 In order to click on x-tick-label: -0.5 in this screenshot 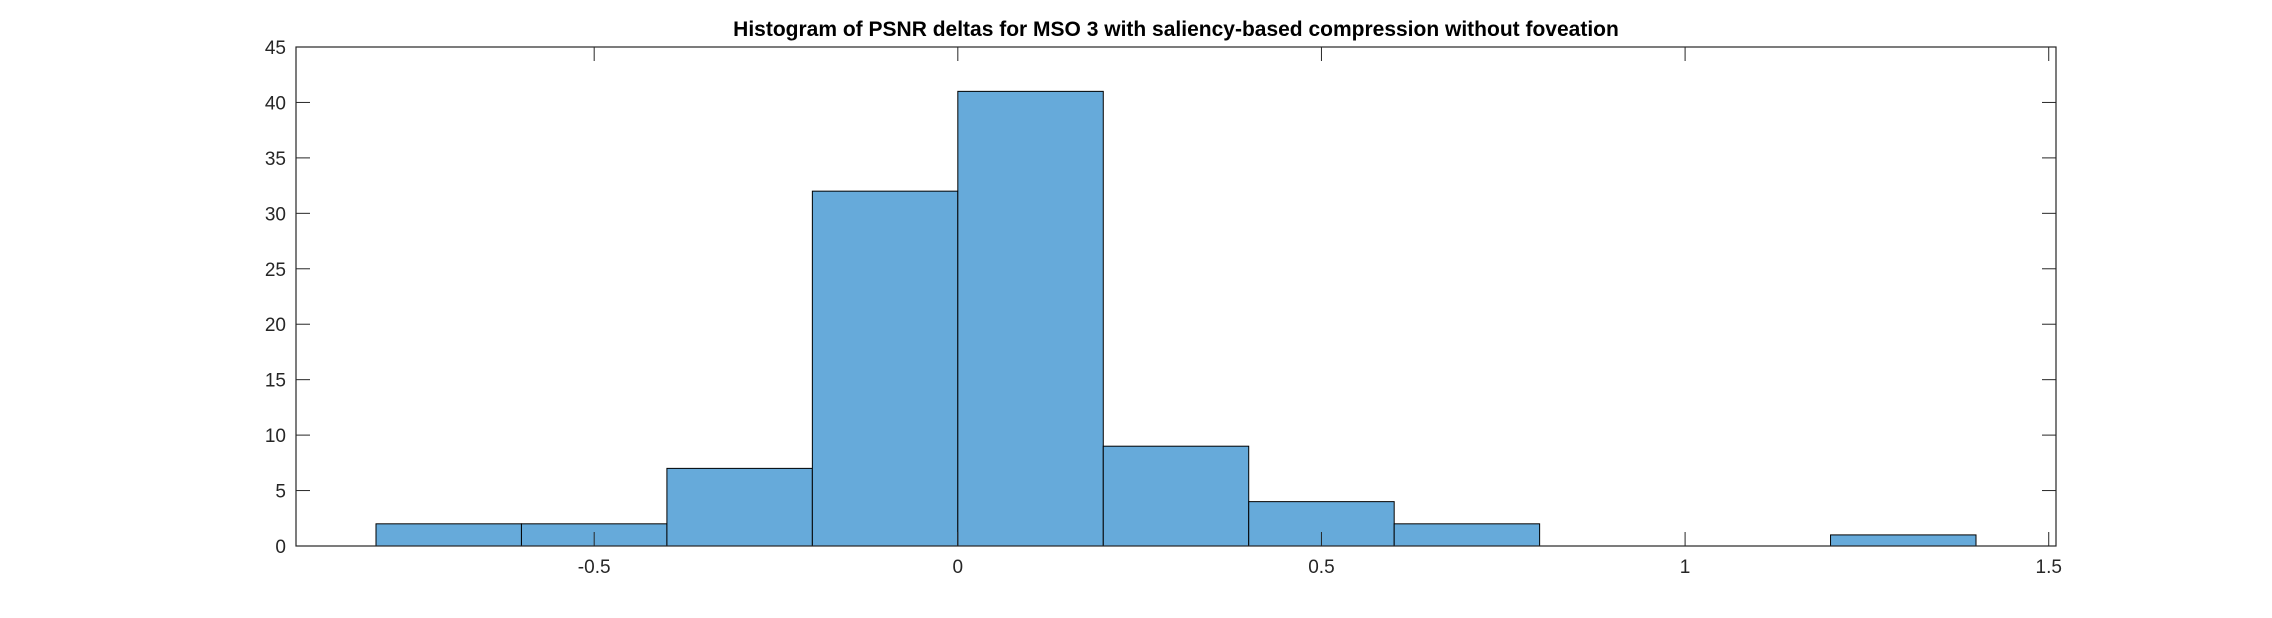, I will do `click(594, 567)`.